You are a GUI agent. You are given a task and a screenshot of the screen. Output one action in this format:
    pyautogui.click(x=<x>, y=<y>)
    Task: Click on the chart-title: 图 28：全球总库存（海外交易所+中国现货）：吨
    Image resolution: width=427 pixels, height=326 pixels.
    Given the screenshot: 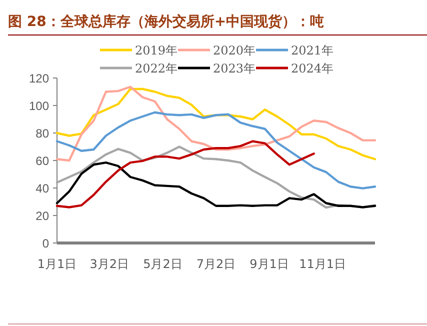 What is the action you would take?
    pyautogui.click(x=166, y=21)
    